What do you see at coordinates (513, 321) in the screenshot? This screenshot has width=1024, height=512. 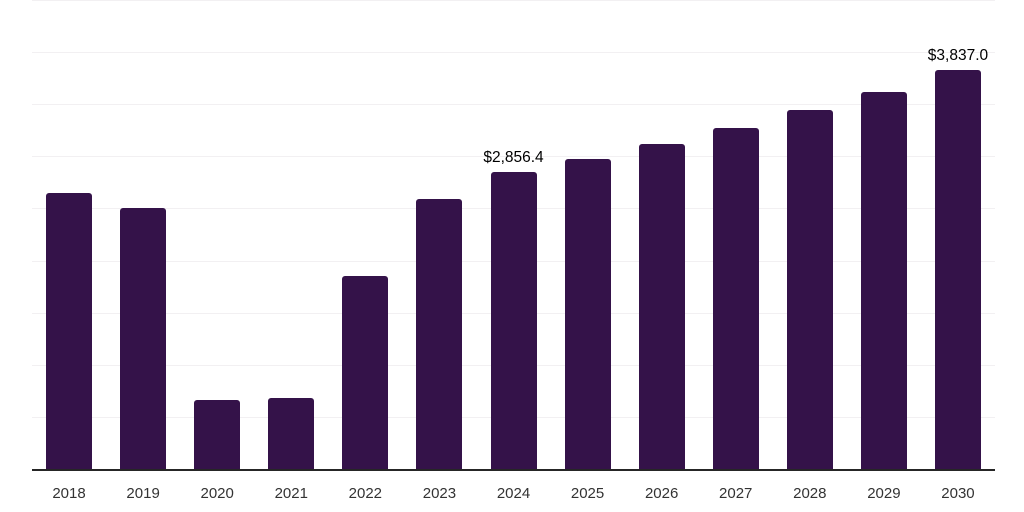 I see `bar-2024` at bounding box center [513, 321].